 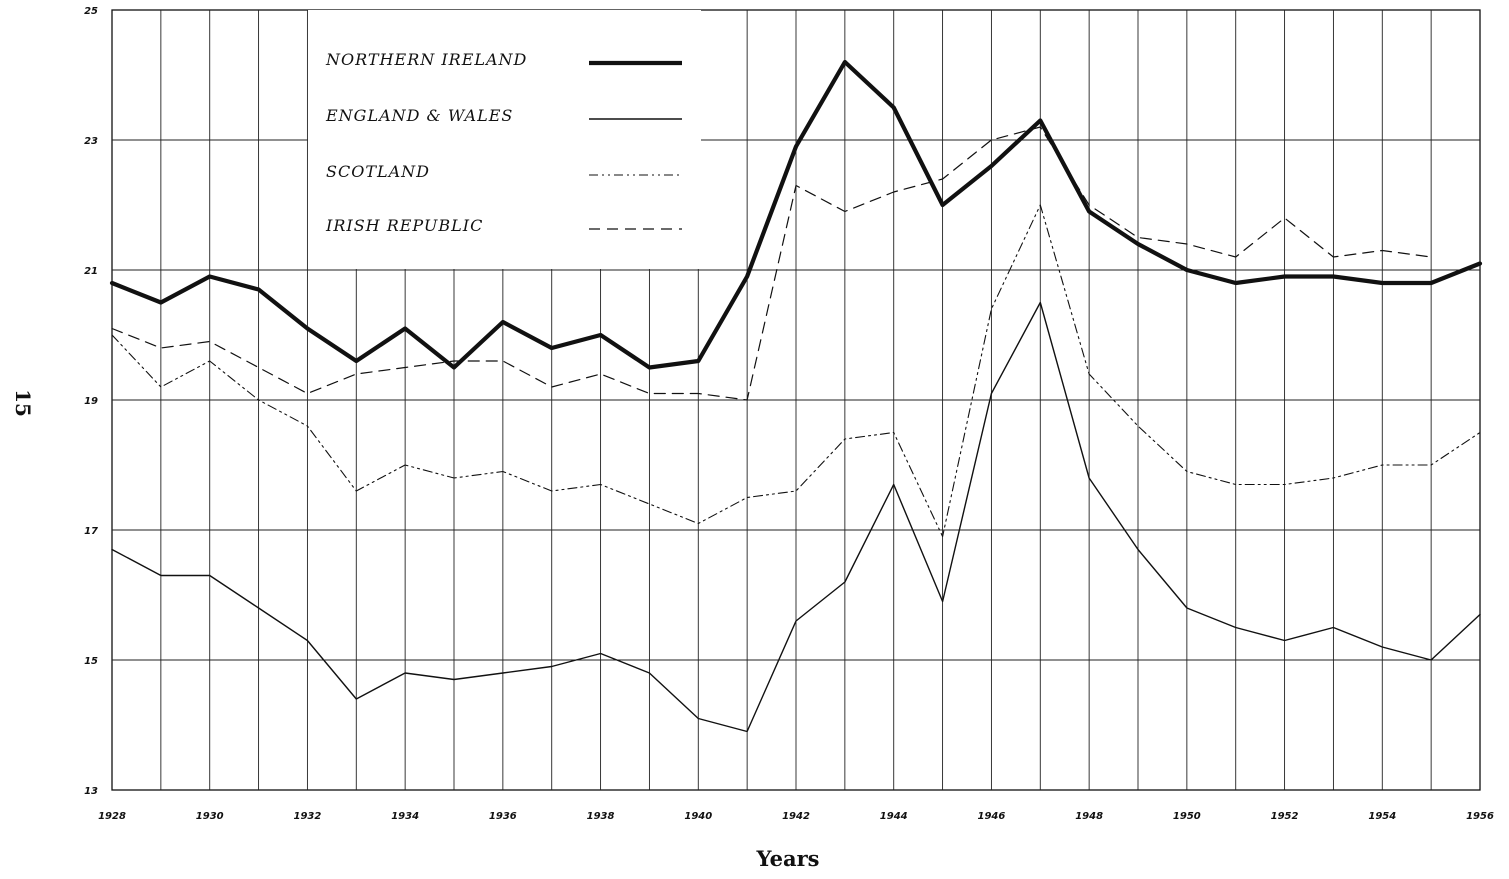 What do you see at coordinates (91, 271) in the screenshot?
I see `y-tick-label: 21` at bounding box center [91, 271].